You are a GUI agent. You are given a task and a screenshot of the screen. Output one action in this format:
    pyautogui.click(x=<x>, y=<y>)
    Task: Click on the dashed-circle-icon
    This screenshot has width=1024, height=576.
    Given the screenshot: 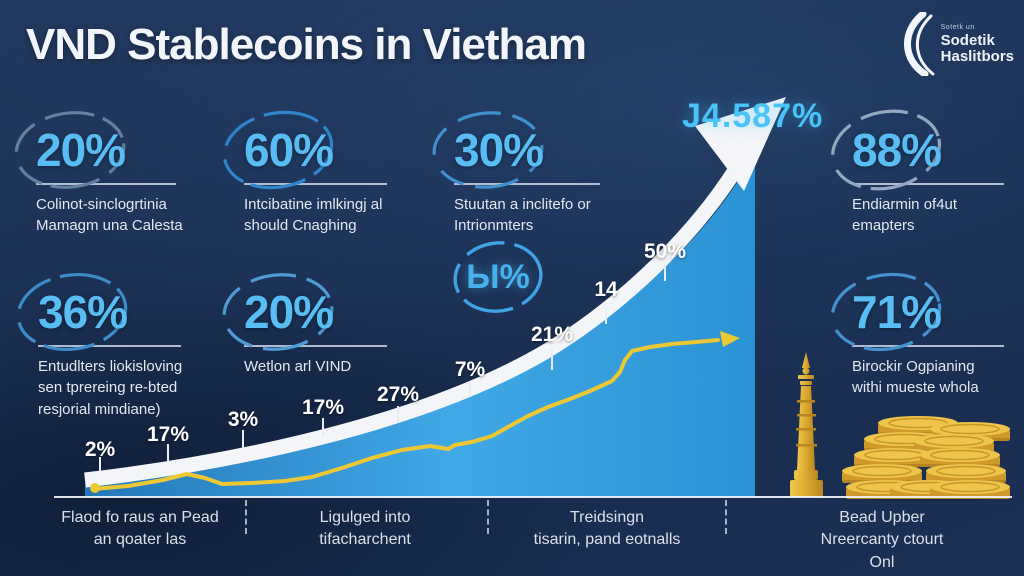 What is the action you would take?
    pyautogui.click(x=498, y=277)
    